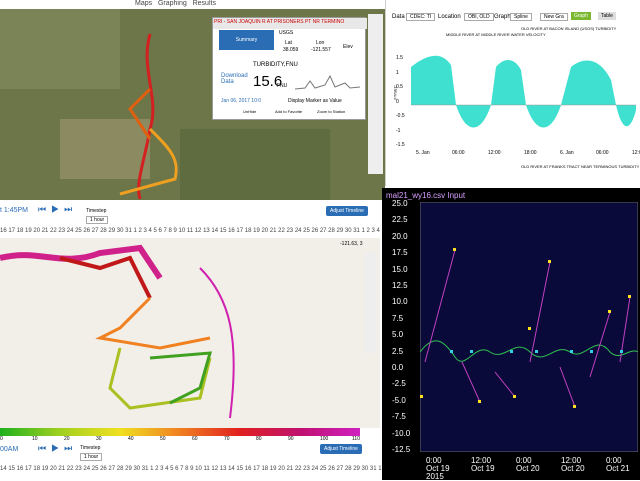 Image resolution: width=640 pixels, height=481 pixels. Describe the element at coordinates (400, 285) in the screenshot. I see `y-tick-label: 12.5` at that location.